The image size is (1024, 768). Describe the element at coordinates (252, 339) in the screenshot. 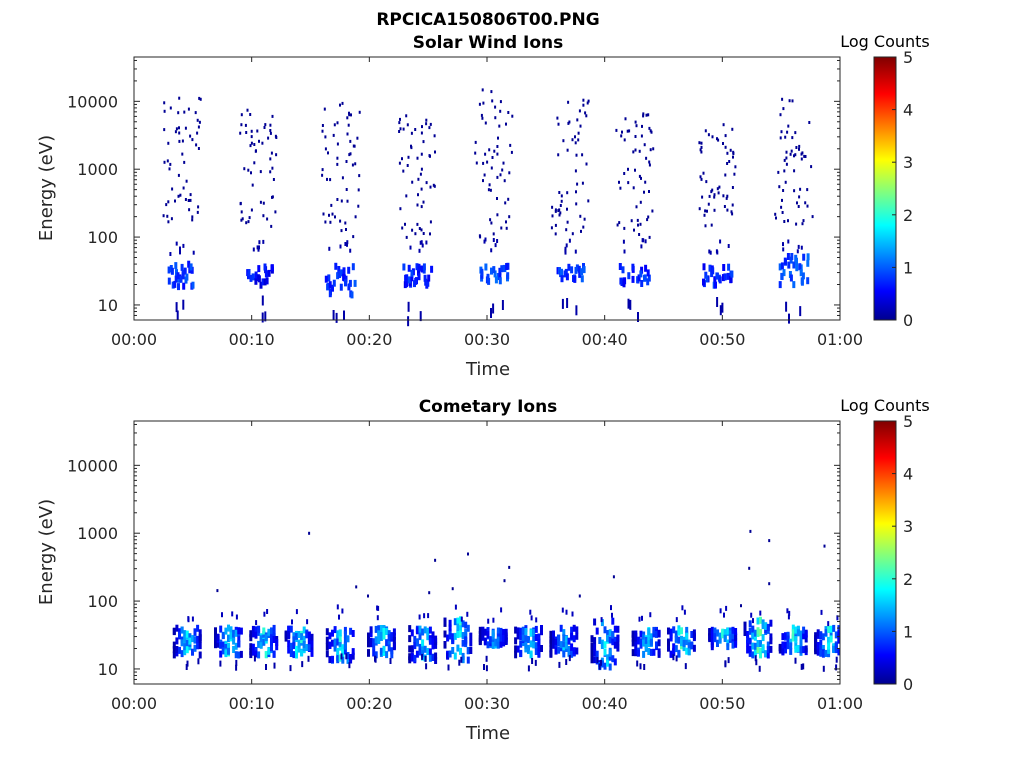

I see `x-tick-label: 00:10` at that location.